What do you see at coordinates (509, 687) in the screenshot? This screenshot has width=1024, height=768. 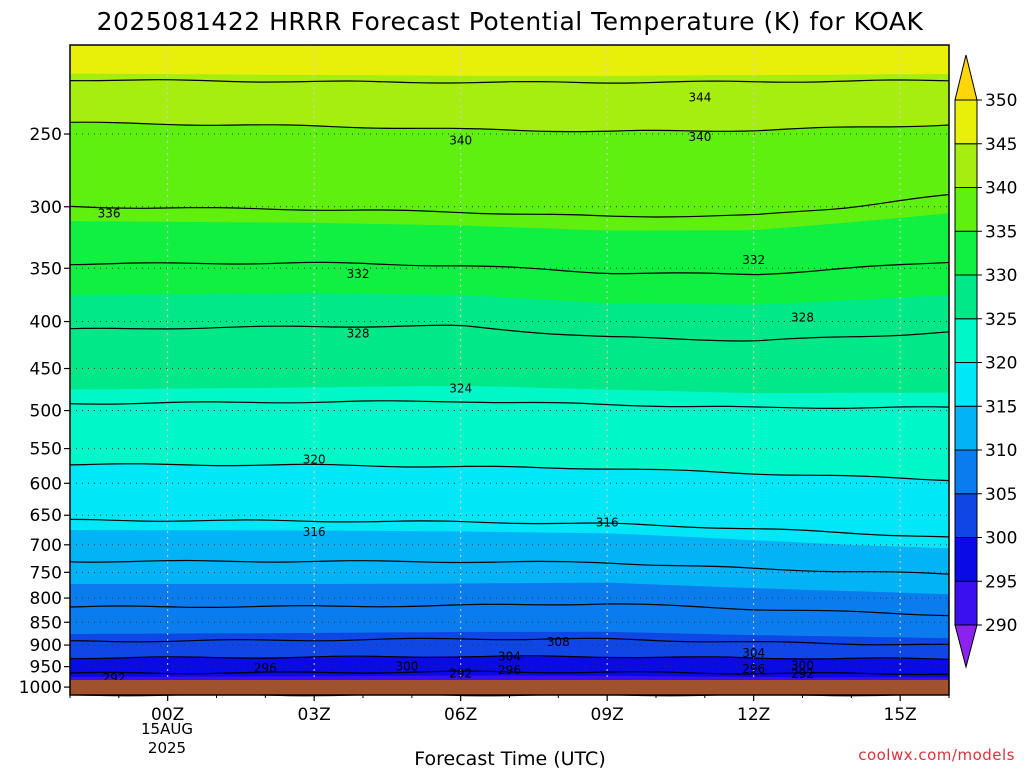 I see `ground-surface` at bounding box center [509, 687].